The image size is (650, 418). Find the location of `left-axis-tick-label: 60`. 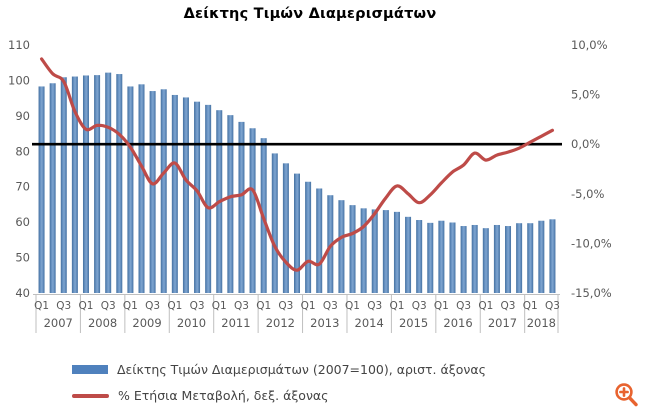

left-axis-tick-label: 60 is located at coordinates (22, 222).